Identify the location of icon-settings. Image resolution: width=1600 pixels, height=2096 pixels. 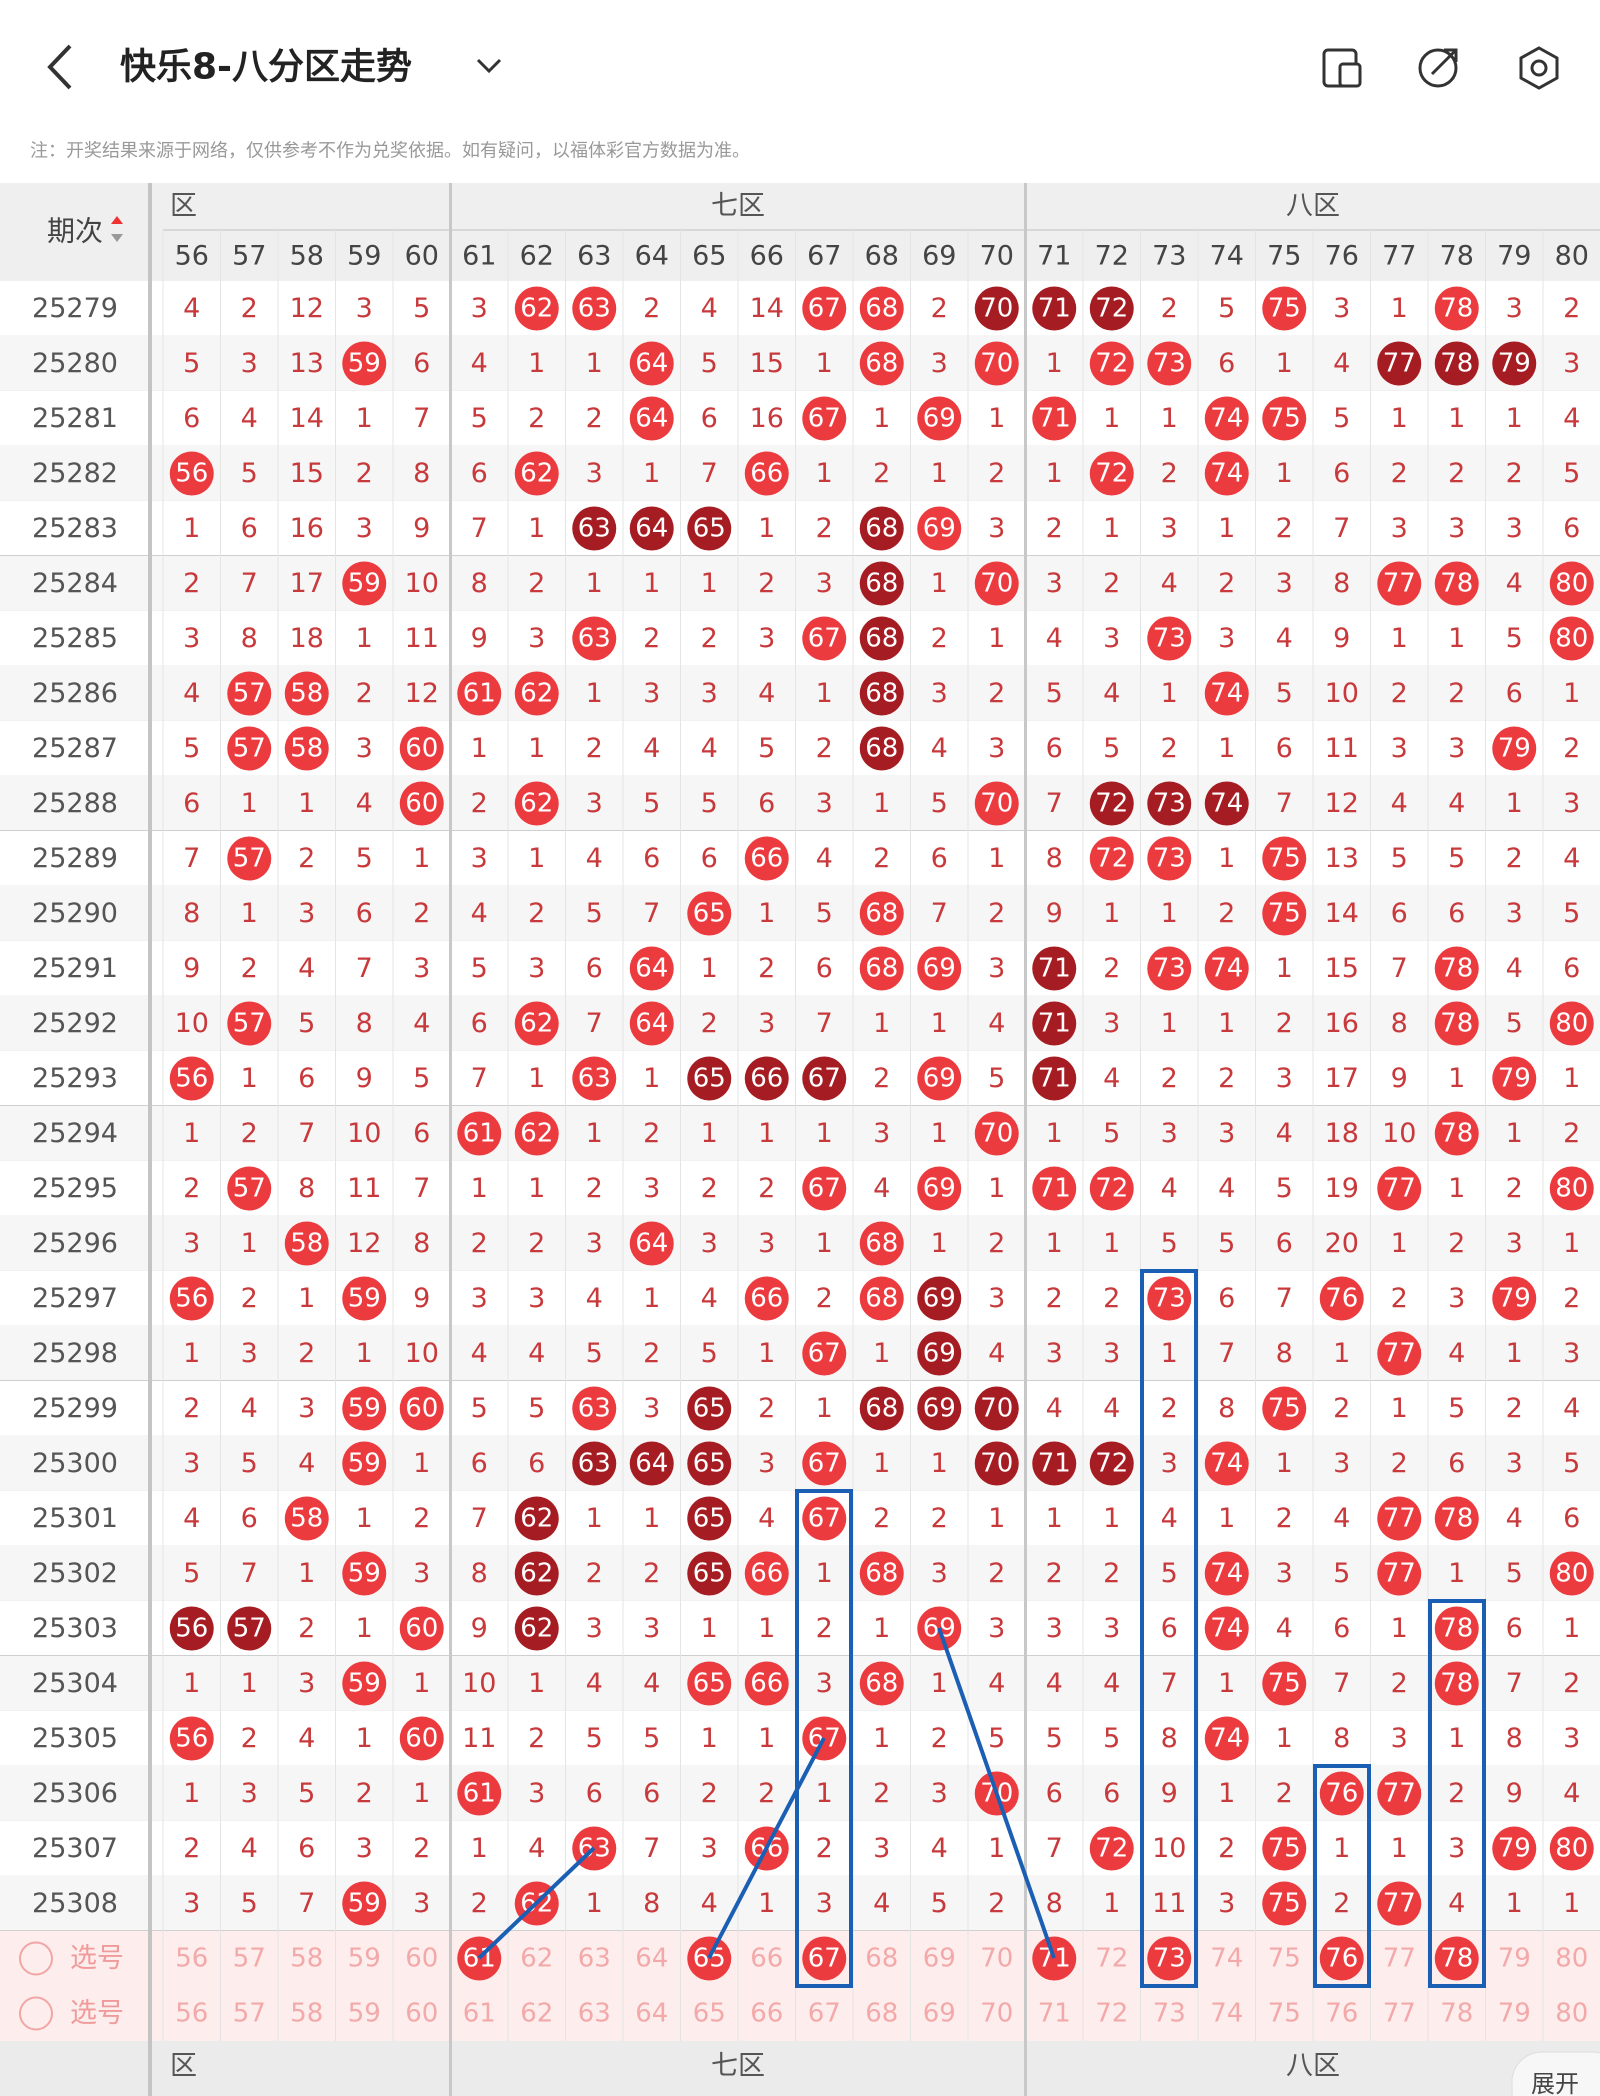
(1539, 68).